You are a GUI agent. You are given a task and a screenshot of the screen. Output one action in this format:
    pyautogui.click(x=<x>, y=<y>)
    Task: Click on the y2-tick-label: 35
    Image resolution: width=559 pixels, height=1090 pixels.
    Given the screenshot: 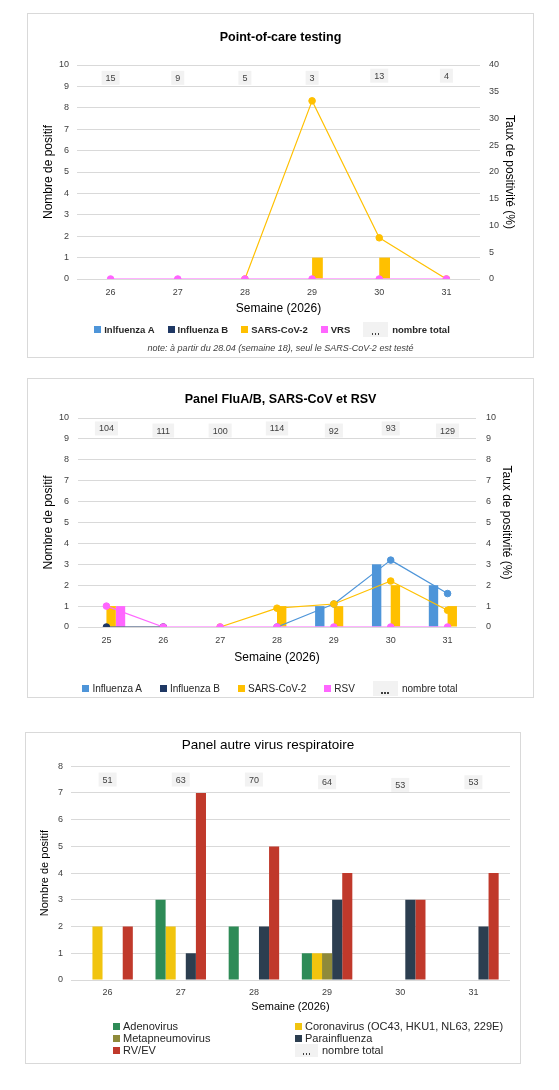 What is the action you would take?
    pyautogui.click(x=494, y=91)
    